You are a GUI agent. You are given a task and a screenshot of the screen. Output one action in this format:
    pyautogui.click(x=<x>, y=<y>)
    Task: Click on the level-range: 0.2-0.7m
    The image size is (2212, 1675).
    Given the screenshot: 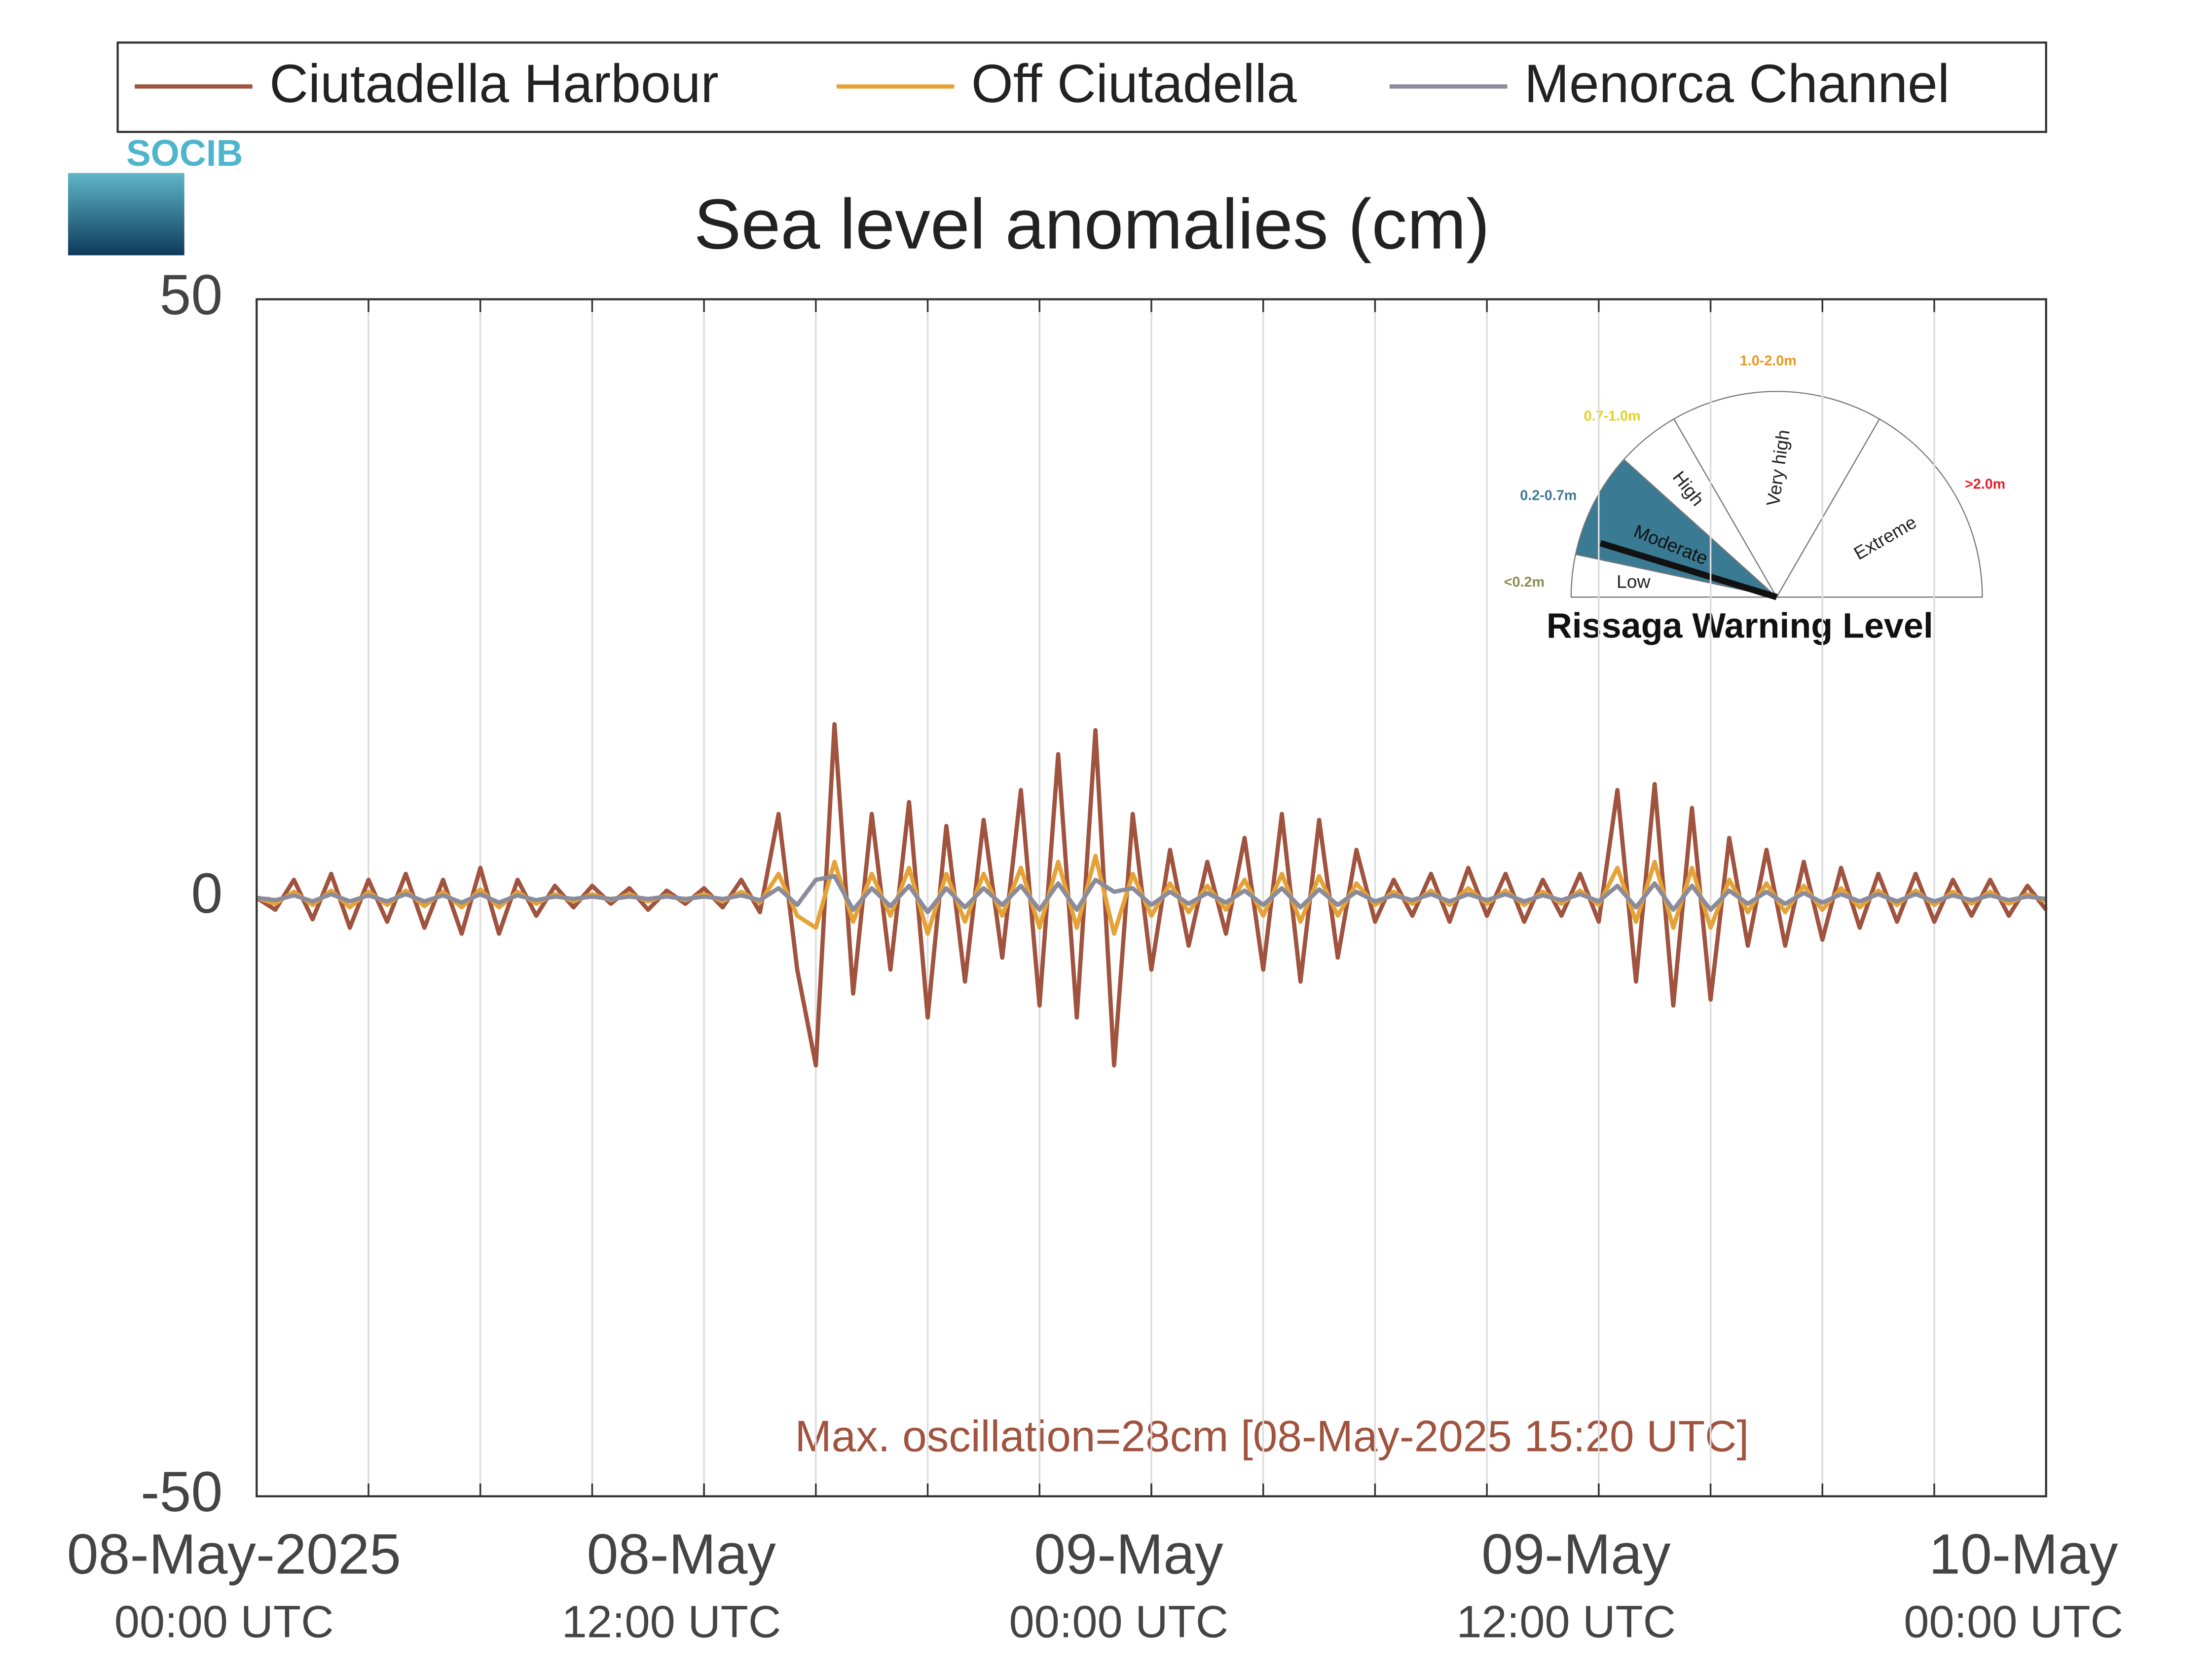 What is the action you would take?
    pyautogui.click(x=1548, y=496)
    